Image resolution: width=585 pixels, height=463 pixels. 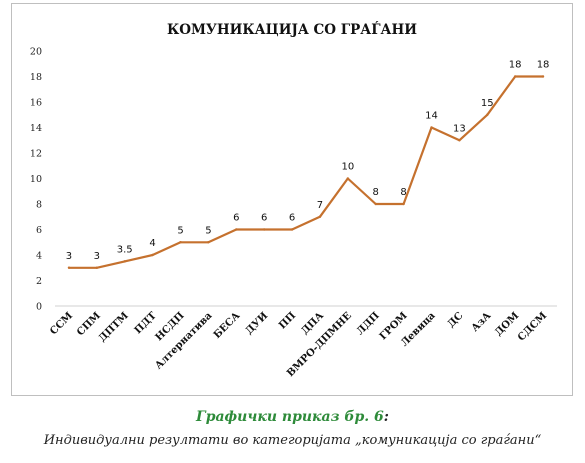 What do you see at coordinates (320, 205) in the screenshot?
I see `data-label: 7` at bounding box center [320, 205].